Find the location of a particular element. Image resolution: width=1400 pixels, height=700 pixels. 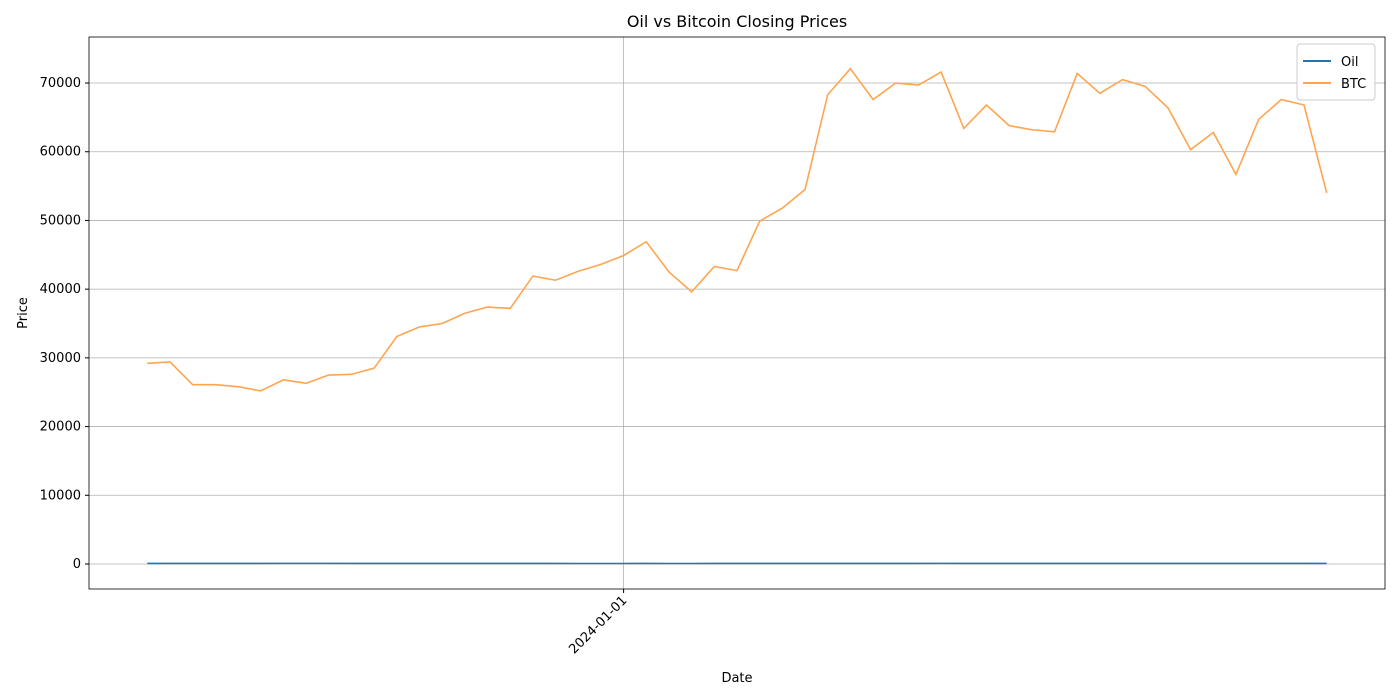

y-tick-label: 70000 is located at coordinates (60, 83).